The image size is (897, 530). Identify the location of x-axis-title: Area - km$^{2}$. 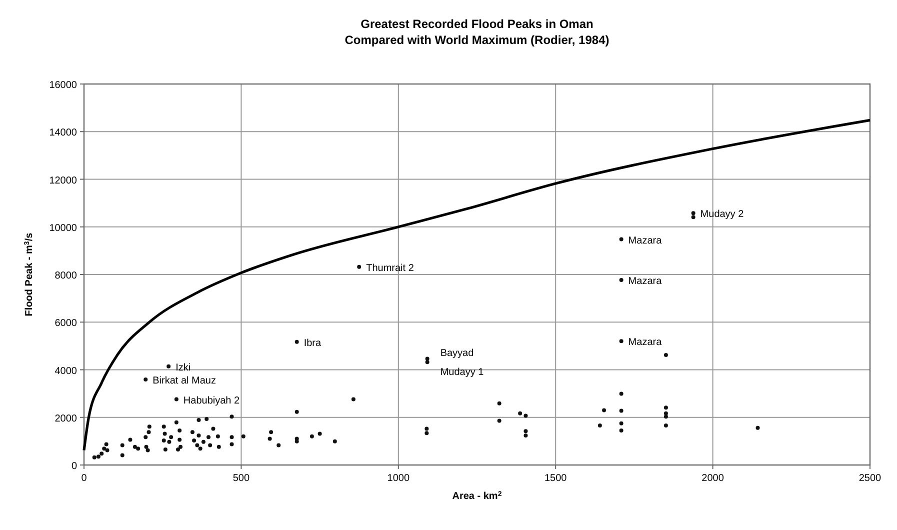
(477, 496).